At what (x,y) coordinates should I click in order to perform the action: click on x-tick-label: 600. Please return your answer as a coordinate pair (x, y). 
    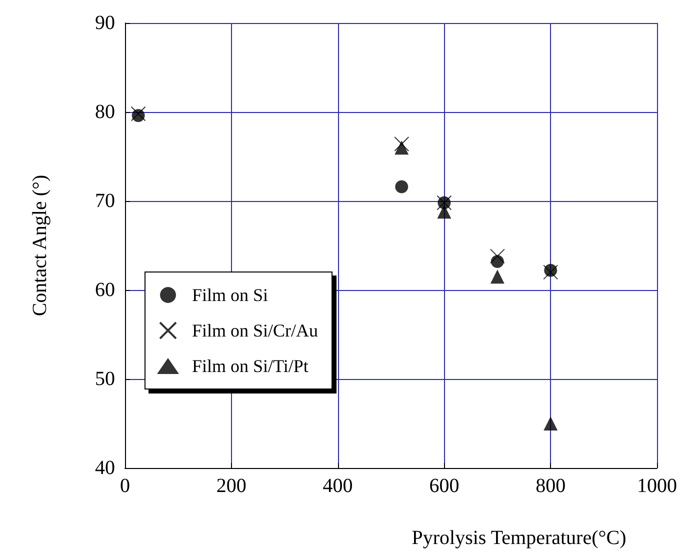
    Looking at the image, I should click on (444, 486).